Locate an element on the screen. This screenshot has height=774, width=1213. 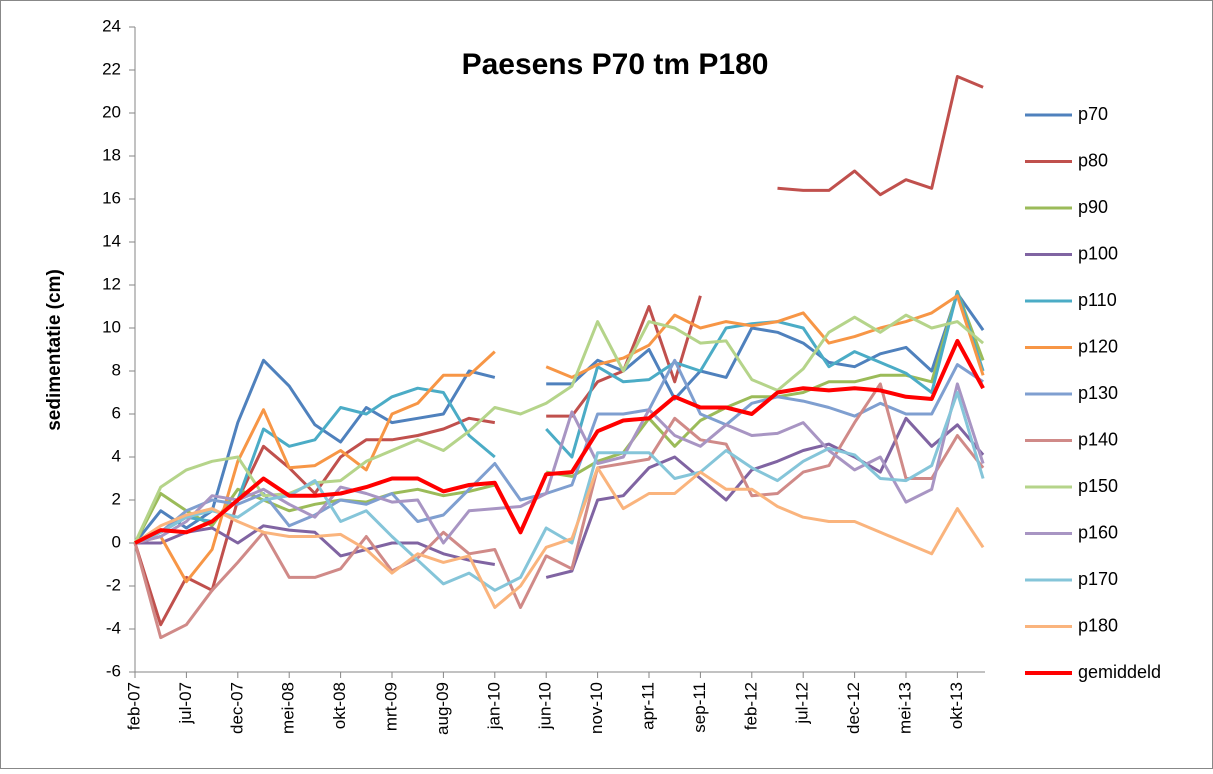
x-tick-label: feb-07 is located at coordinates (133, 706).